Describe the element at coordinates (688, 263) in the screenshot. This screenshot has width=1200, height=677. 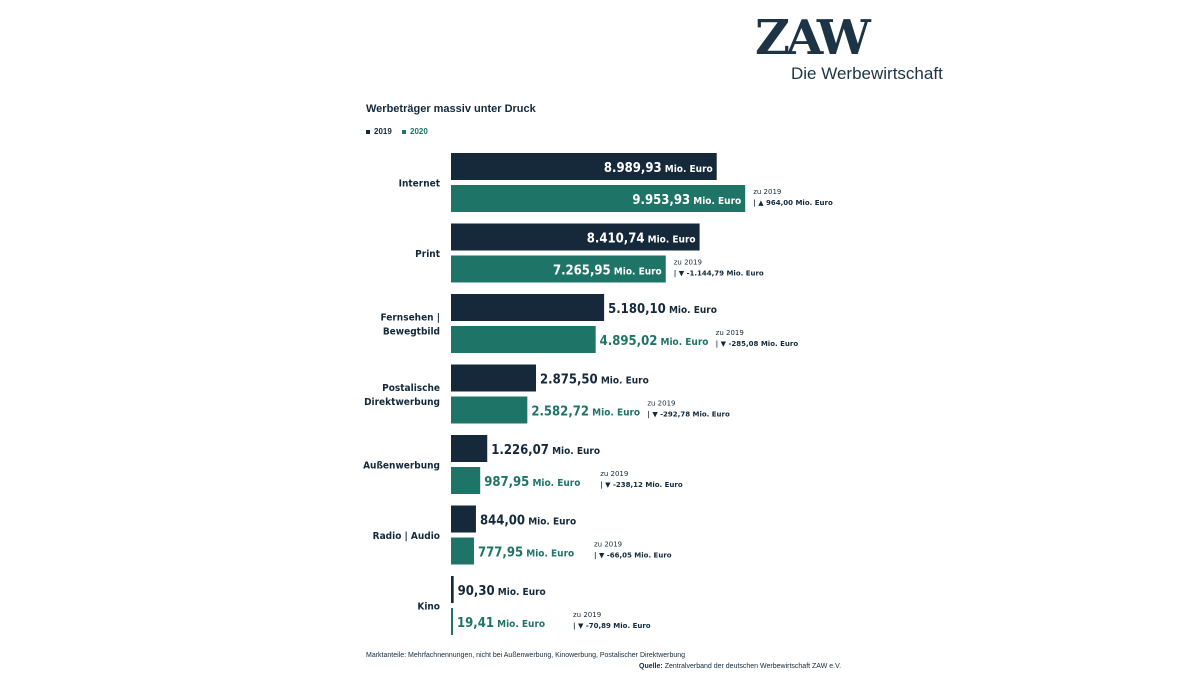
I see `delta-prefix-1: zu 2019` at that location.